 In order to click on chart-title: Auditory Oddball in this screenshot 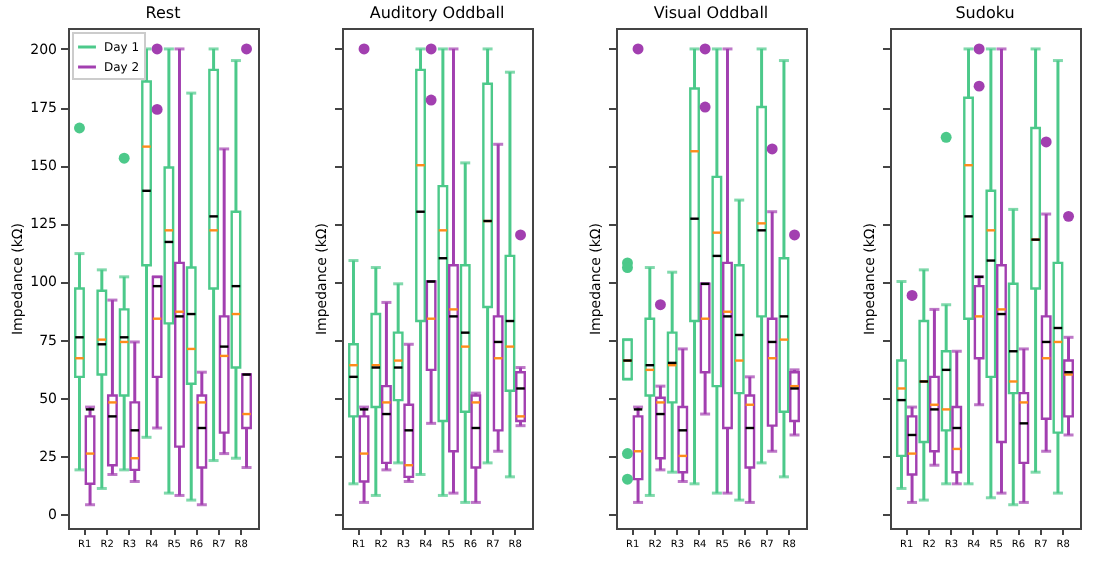, I will do `click(437, 13)`.